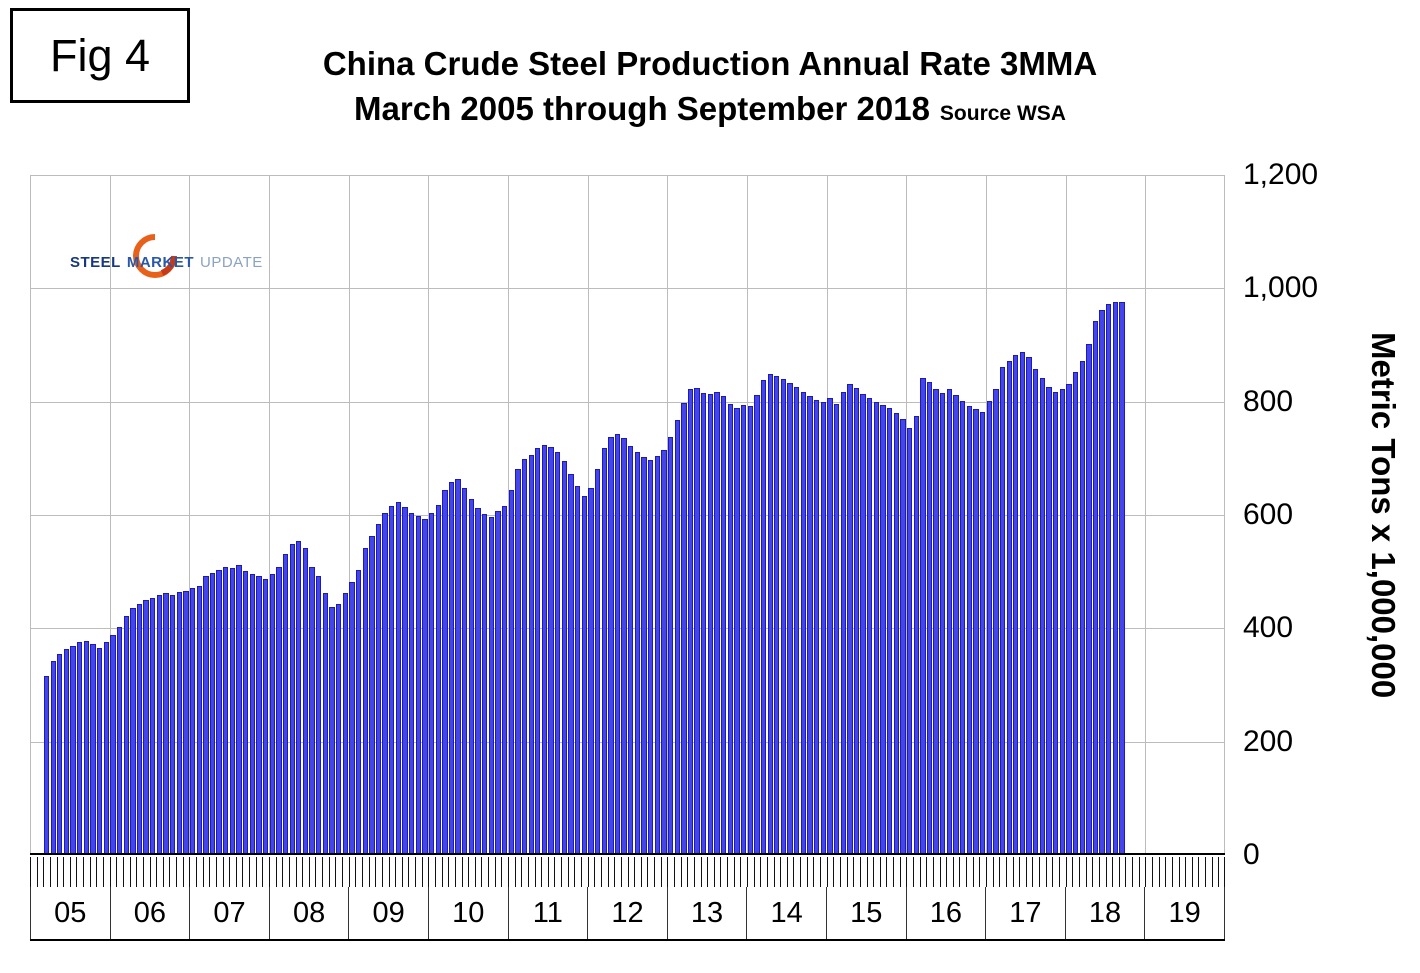 This screenshot has height=973, width=1420. Describe the element at coordinates (100, 55) in the screenshot. I see `figure-label: Fig 4` at that location.